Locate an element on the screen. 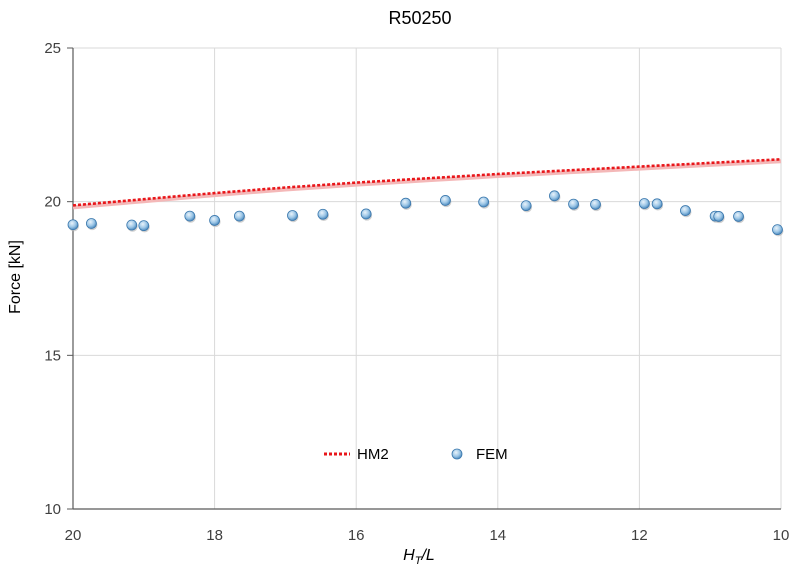 The image size is (798, 568). hm2-line is located at coordinates (427, 182).